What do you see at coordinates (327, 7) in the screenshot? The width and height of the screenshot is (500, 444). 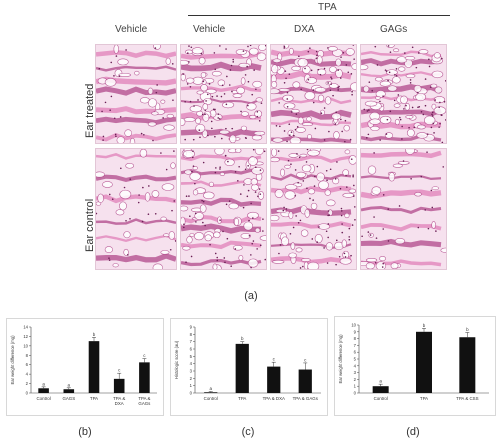 I see `tpa-header: TPA` at bounding box center [327, 7].